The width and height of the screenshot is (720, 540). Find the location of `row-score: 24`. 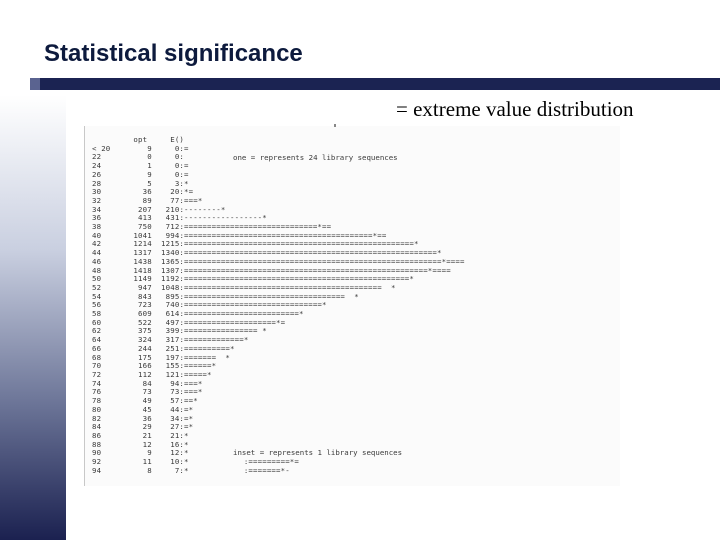

row-score: 24 is located at coordinates (97, 166).